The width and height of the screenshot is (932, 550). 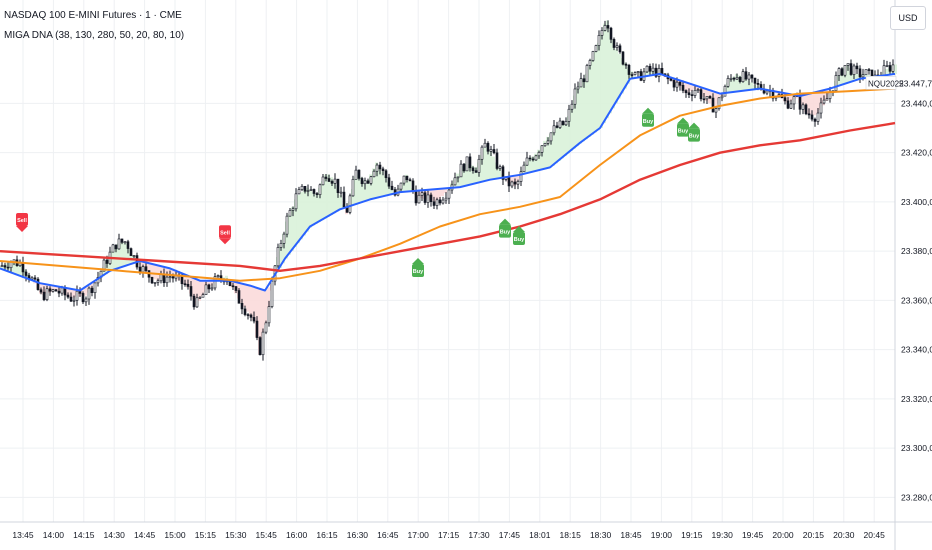 What do you see at coordinates (225, 233) in the screenshot?
I see `signal-label: Sell` at bounding box center [225, 233].